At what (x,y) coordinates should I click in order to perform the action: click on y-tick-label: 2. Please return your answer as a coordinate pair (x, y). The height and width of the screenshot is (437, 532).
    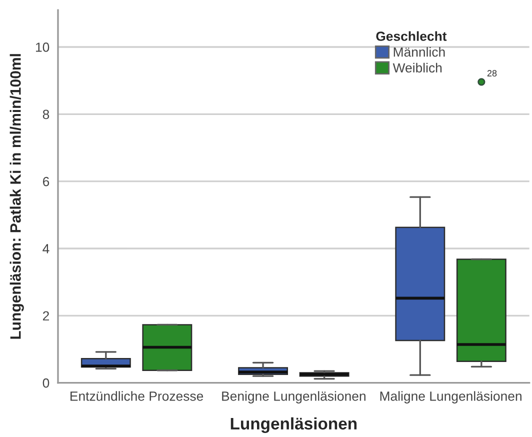
    Looking at the image, I should click on (45, 315).